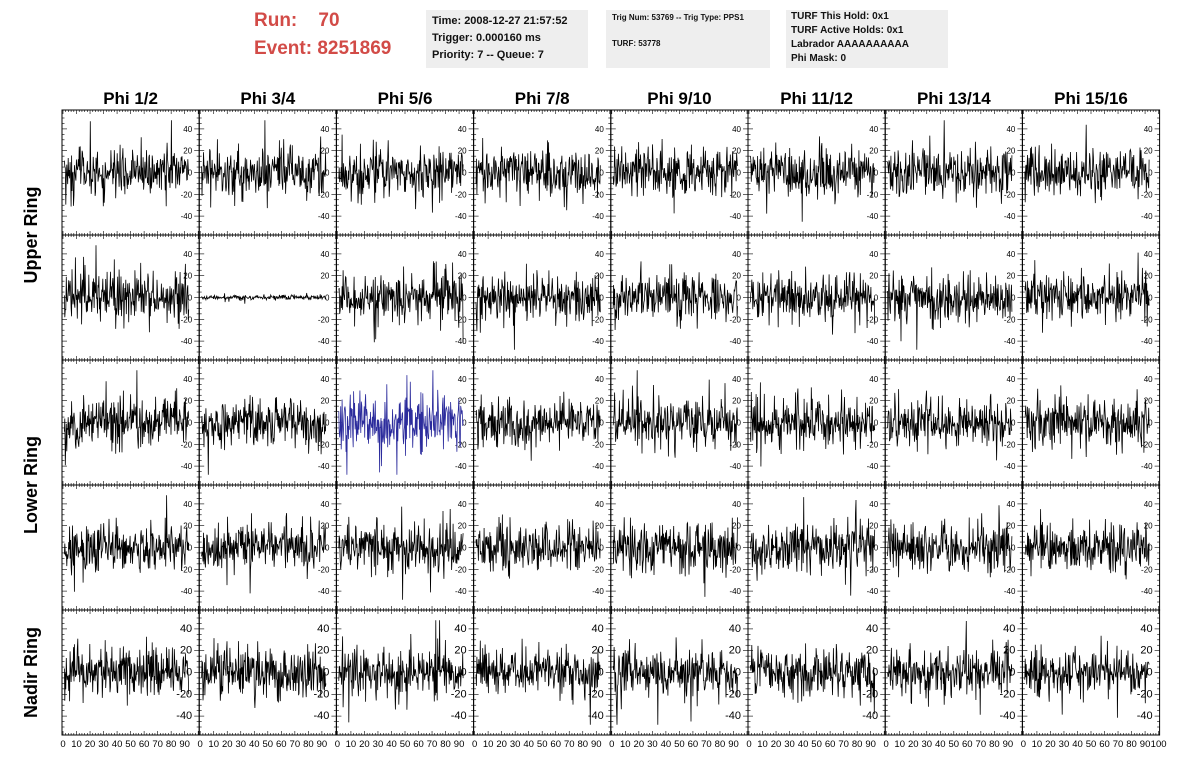  Describe the element at coordinates (130, 98) in the screenshot. I see `column-header: Phi 1/2` at that location.